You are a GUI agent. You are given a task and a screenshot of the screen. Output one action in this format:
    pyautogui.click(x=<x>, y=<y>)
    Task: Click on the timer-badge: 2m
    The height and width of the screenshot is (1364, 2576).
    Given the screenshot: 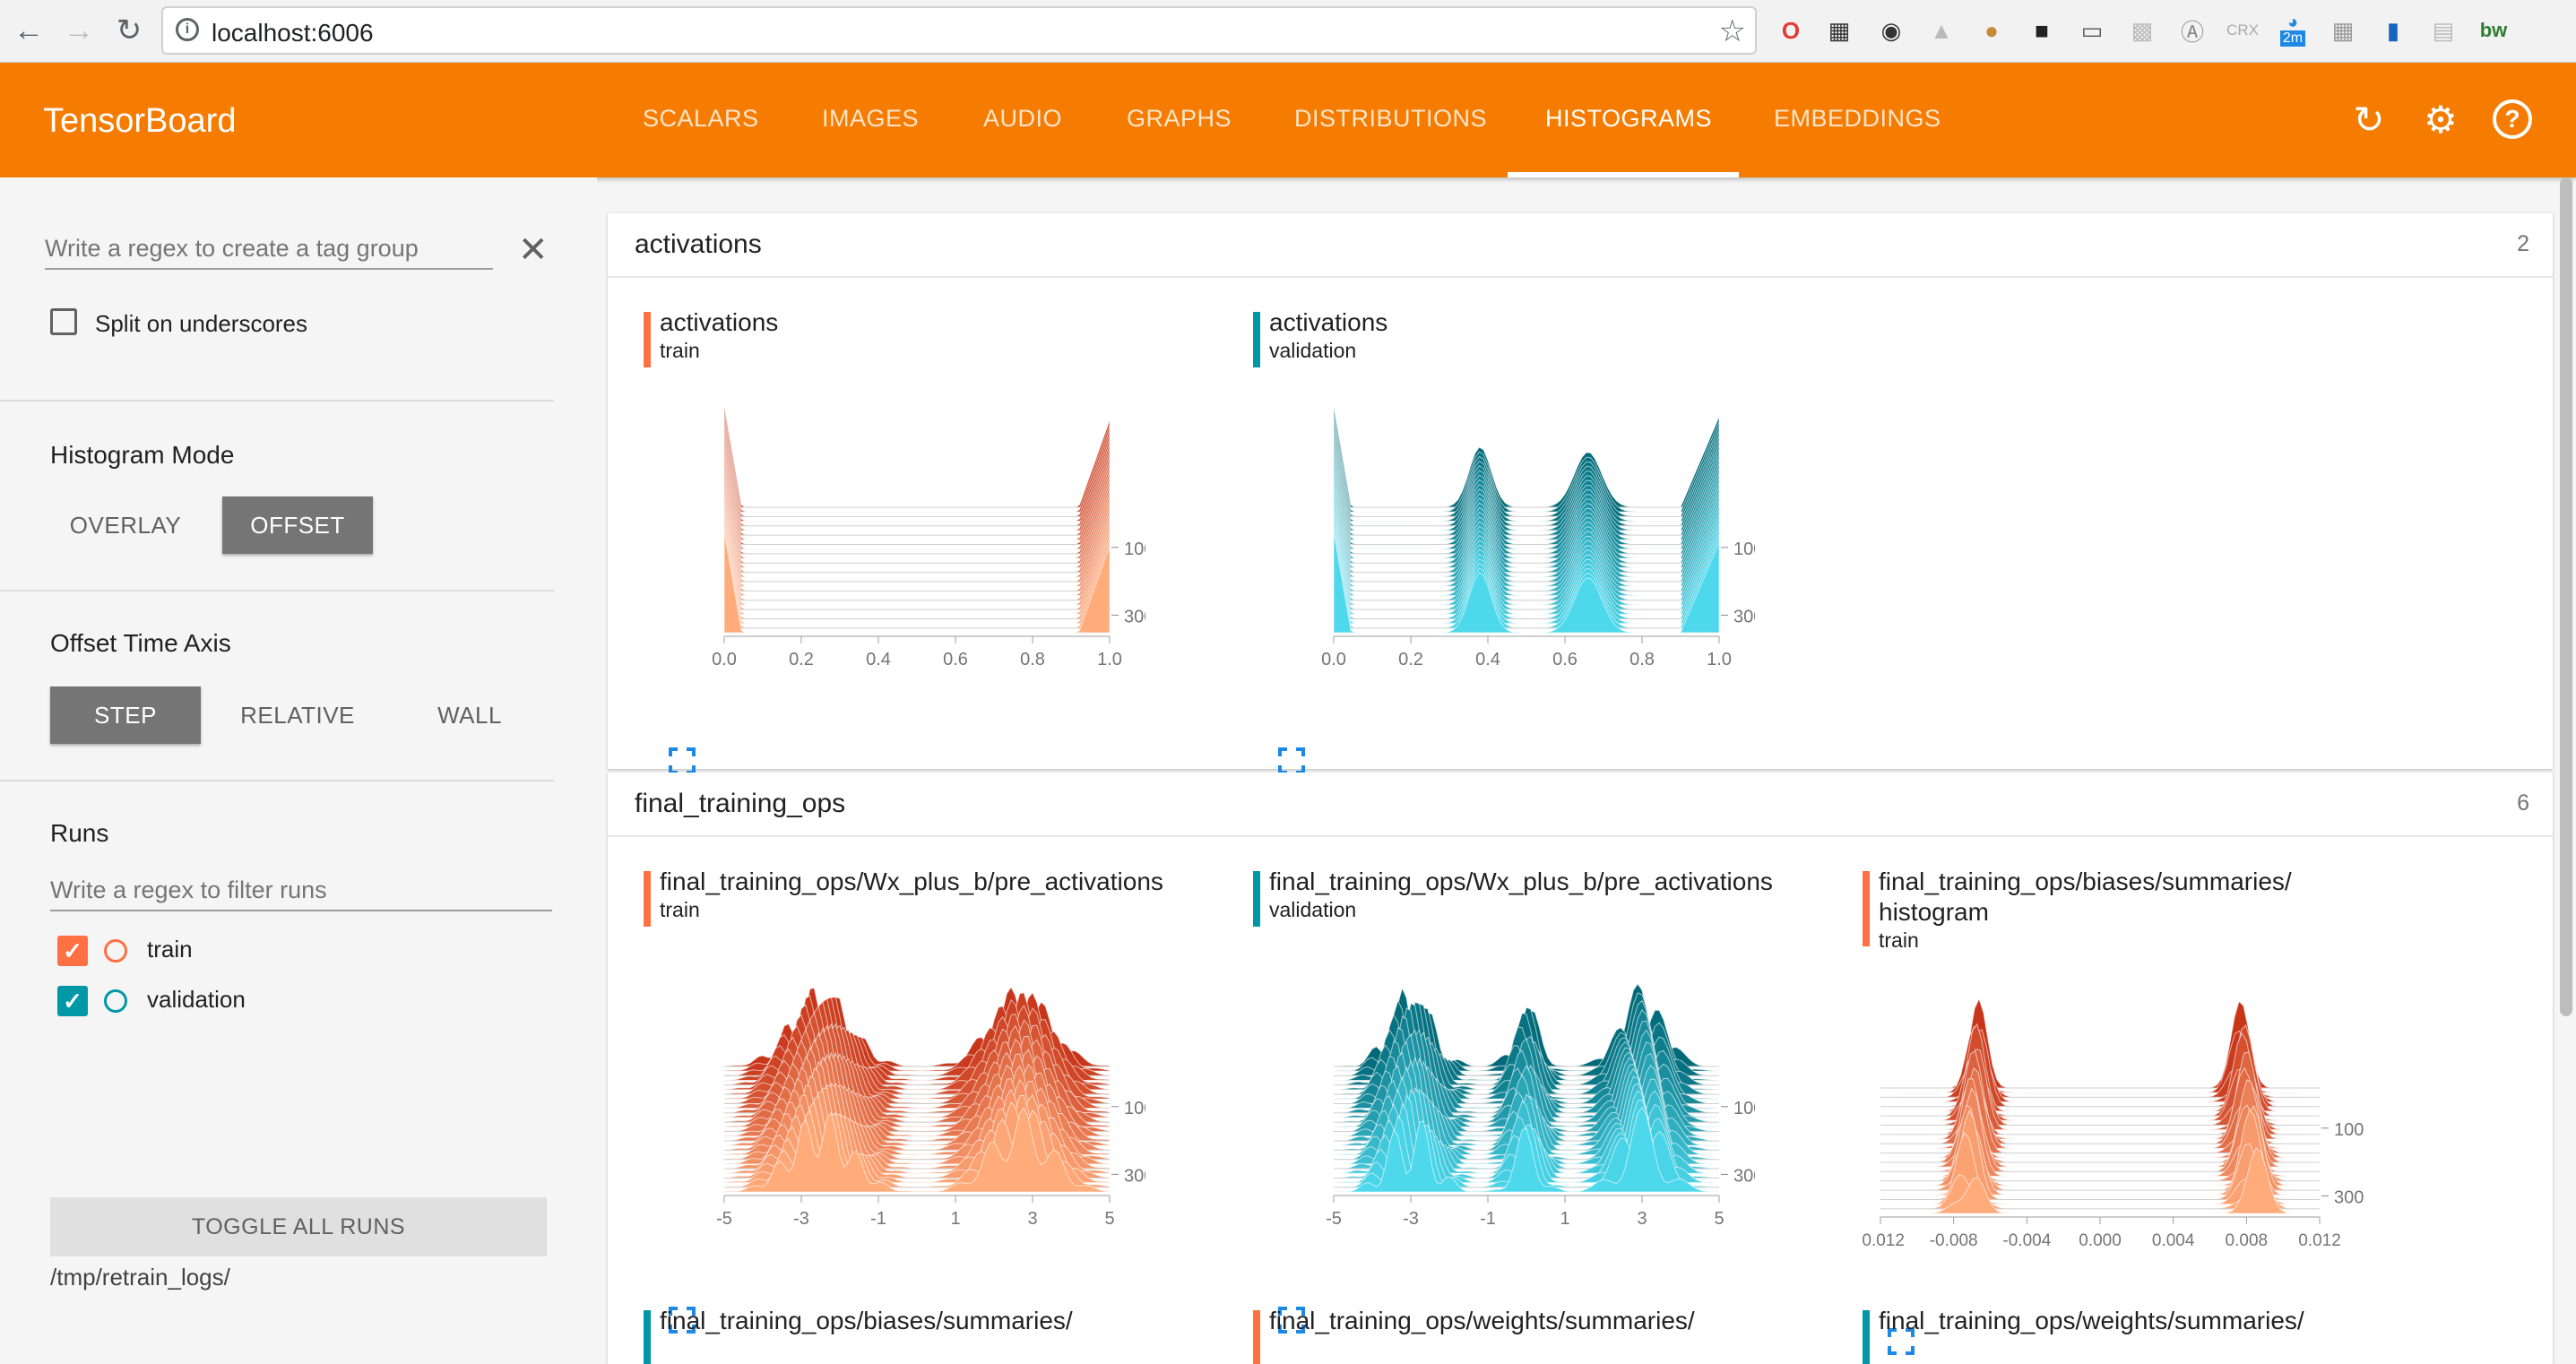 What is the action you would take?
    pyautogui.click(x=2292, y=38)
    